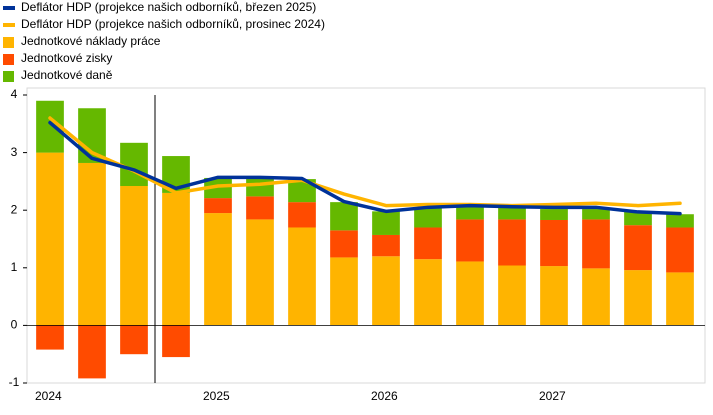 Image resolution: width=713 pixels, height=415 pixels. Describe the element at coordinates (14, 209) in the screenshot. I see `y-tick-label: 2` at that location.